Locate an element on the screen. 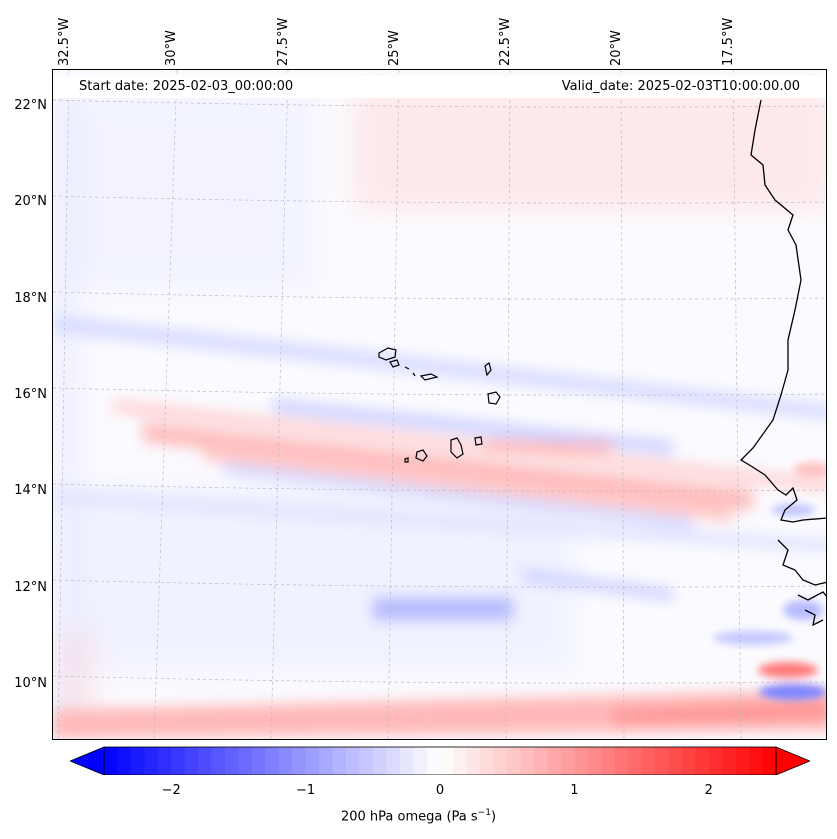  colorbar-label: 200 hPa omega (Pa s−1) is located at coordinates (418, 816).